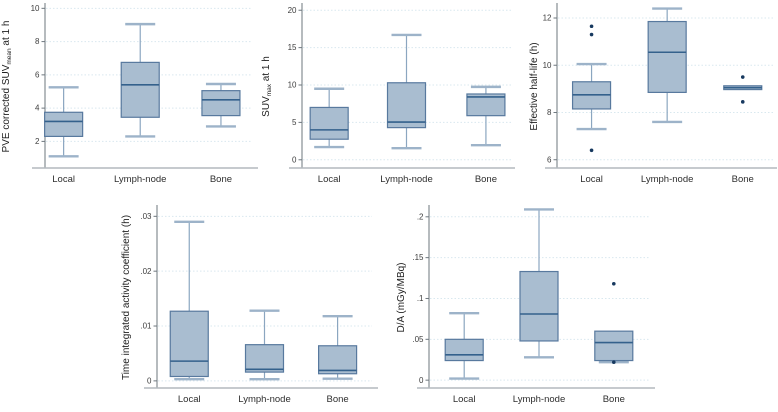  What do you see at coordinates (267, 86) in the screenshot?
I see `y-axis-title: SUVmax at 1 h` at bounding box center [267, 86].